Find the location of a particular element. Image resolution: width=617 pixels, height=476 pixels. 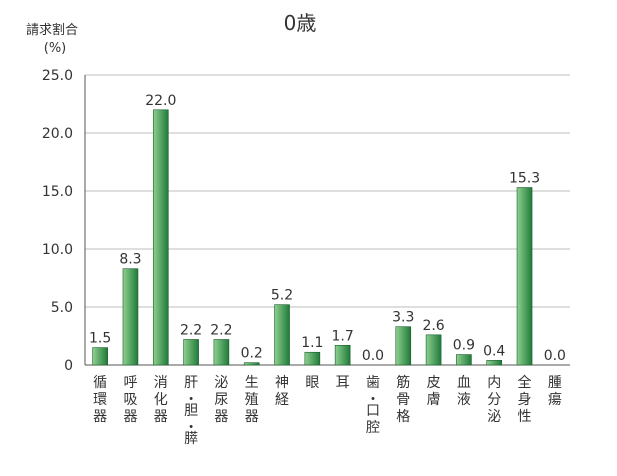

x-tick-label: 循環器 is located at coordinates (100, 400).